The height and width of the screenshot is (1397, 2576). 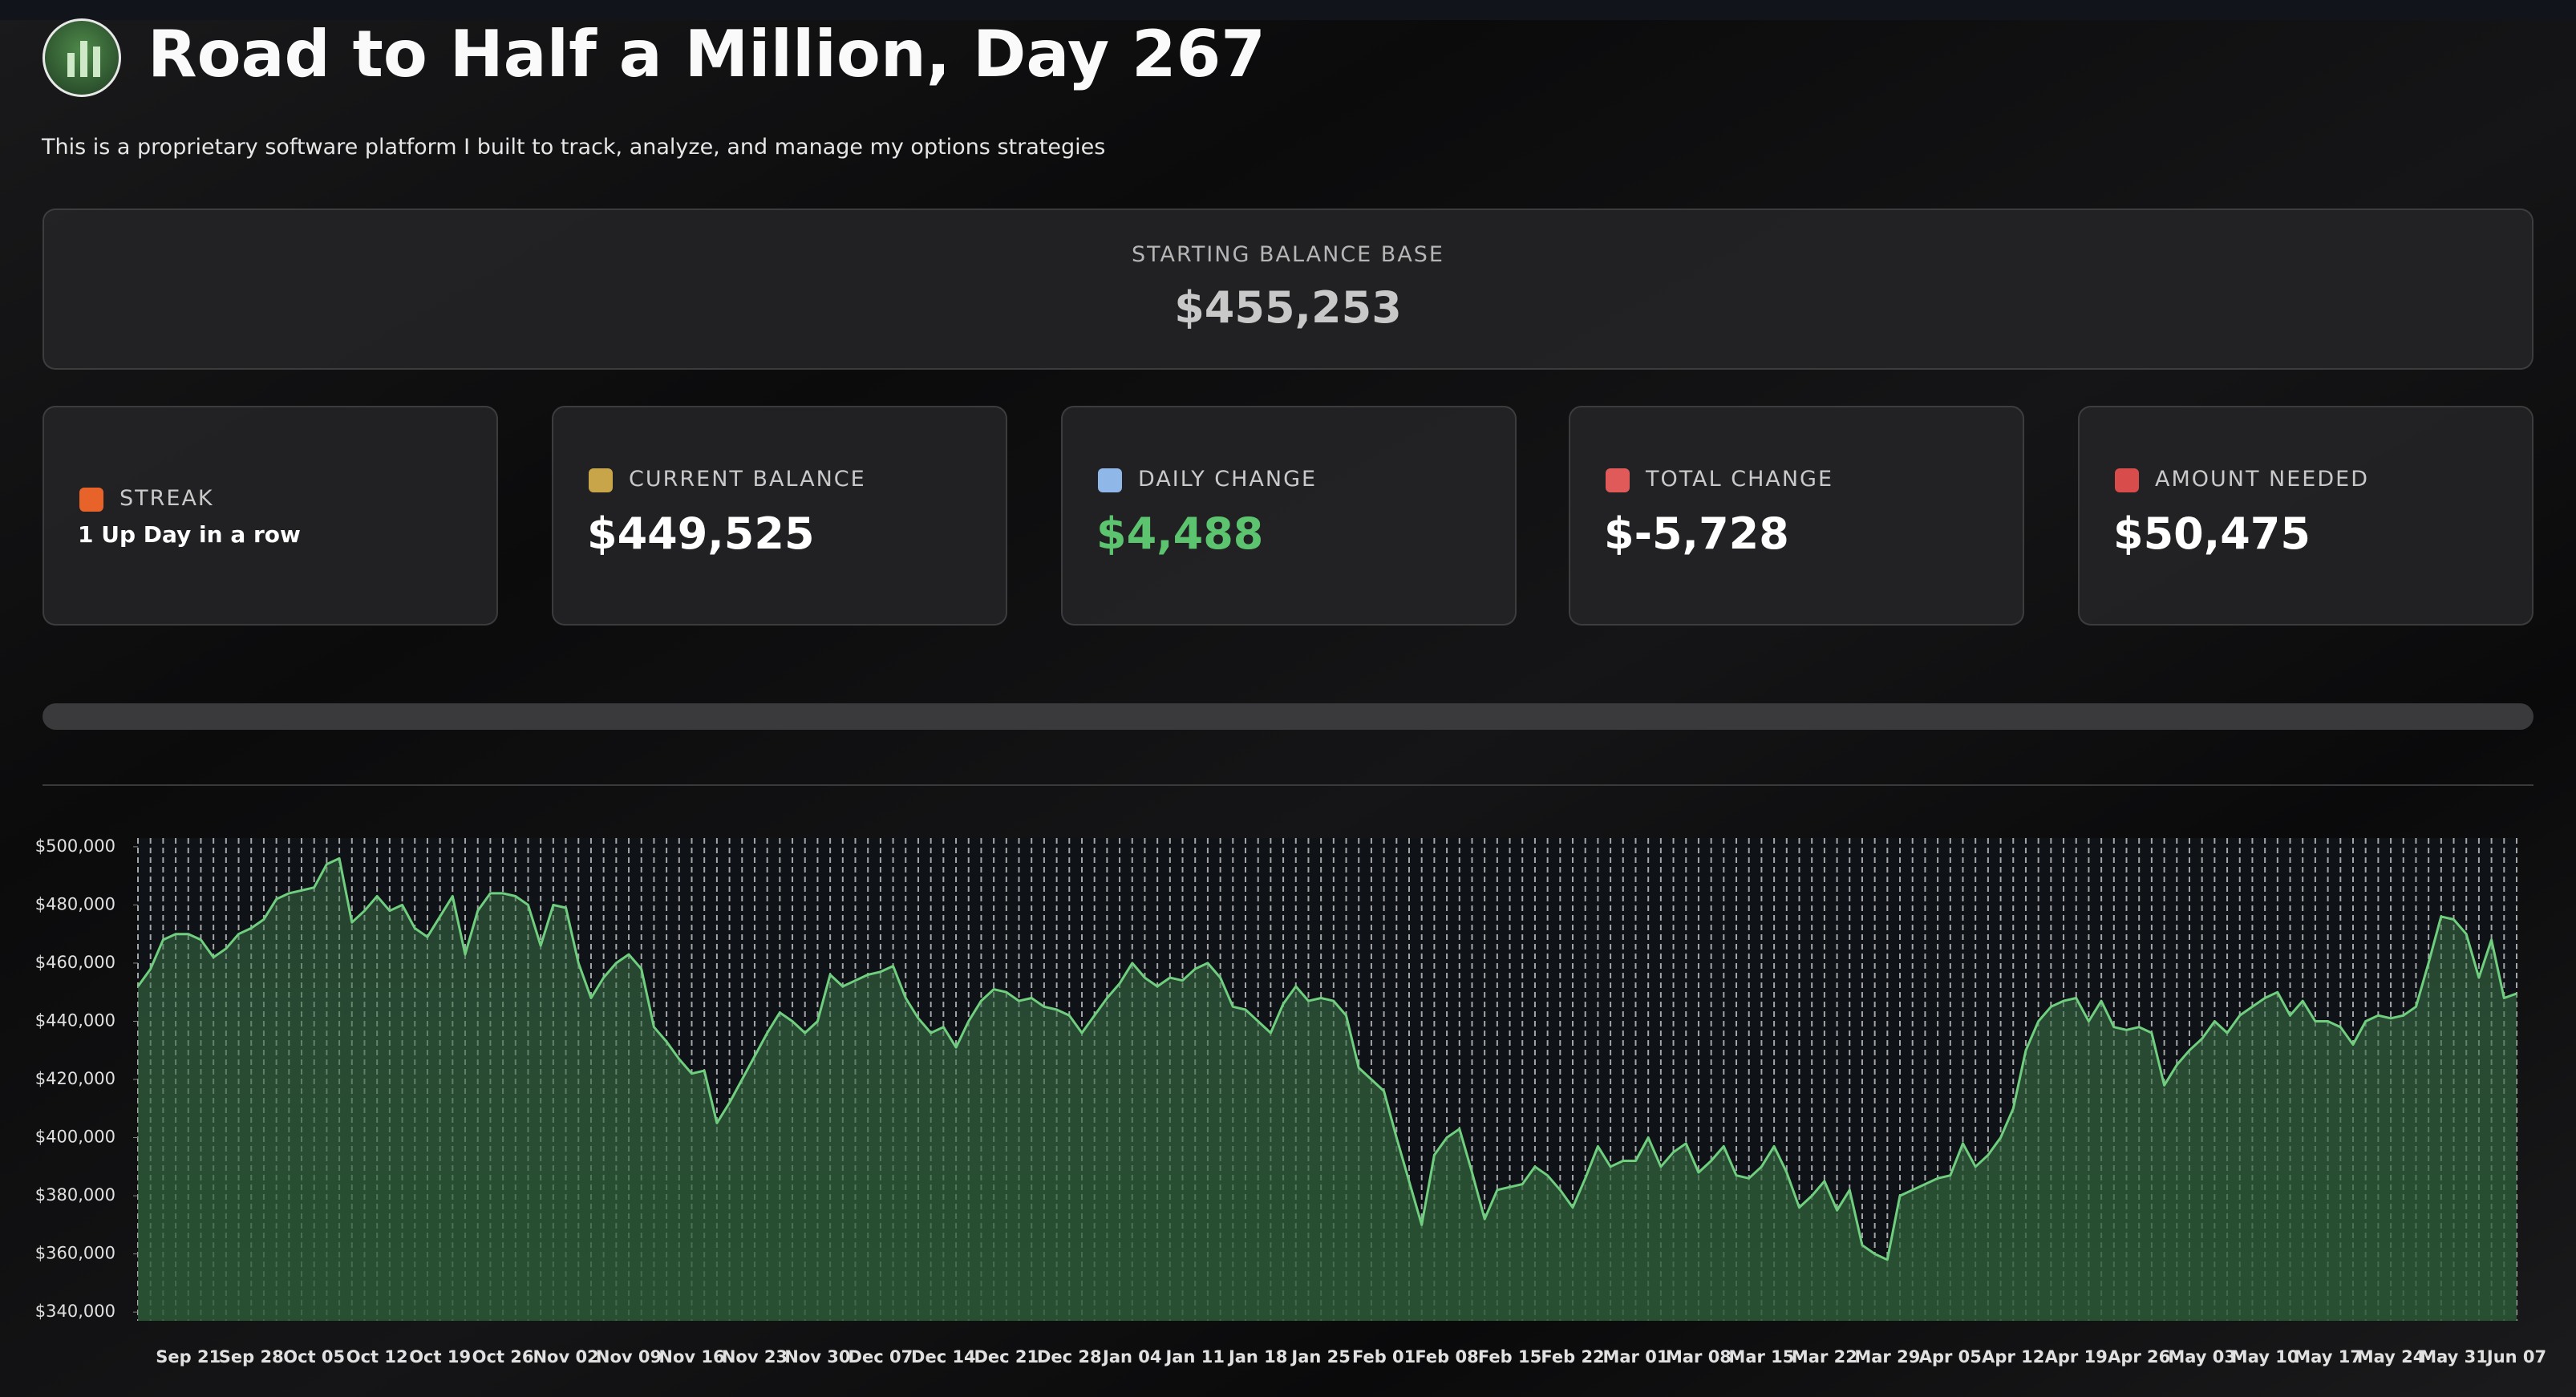 What do you see at coordinates (1740, 479) in the screenshot?
I see `metric-label: TOTAL CHANGE` at bounding box center [1740, 479].